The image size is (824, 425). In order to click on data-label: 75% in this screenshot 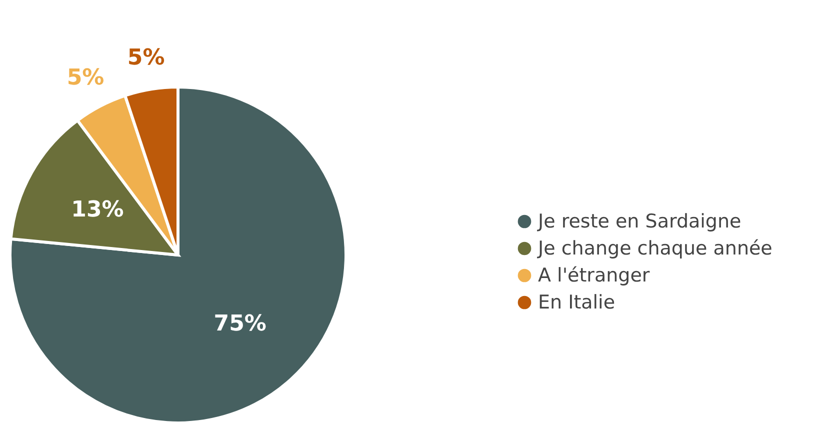, I will do `click(240, 323)`.